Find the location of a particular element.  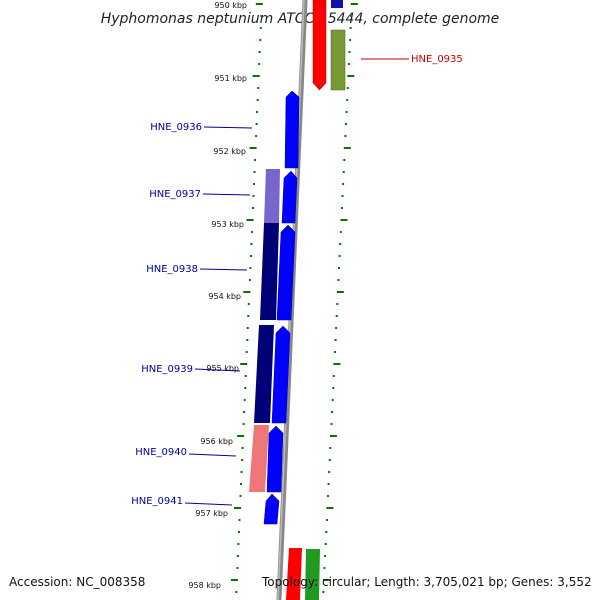

kbp-label: 957 kbp is located at coordinates (211, 513).